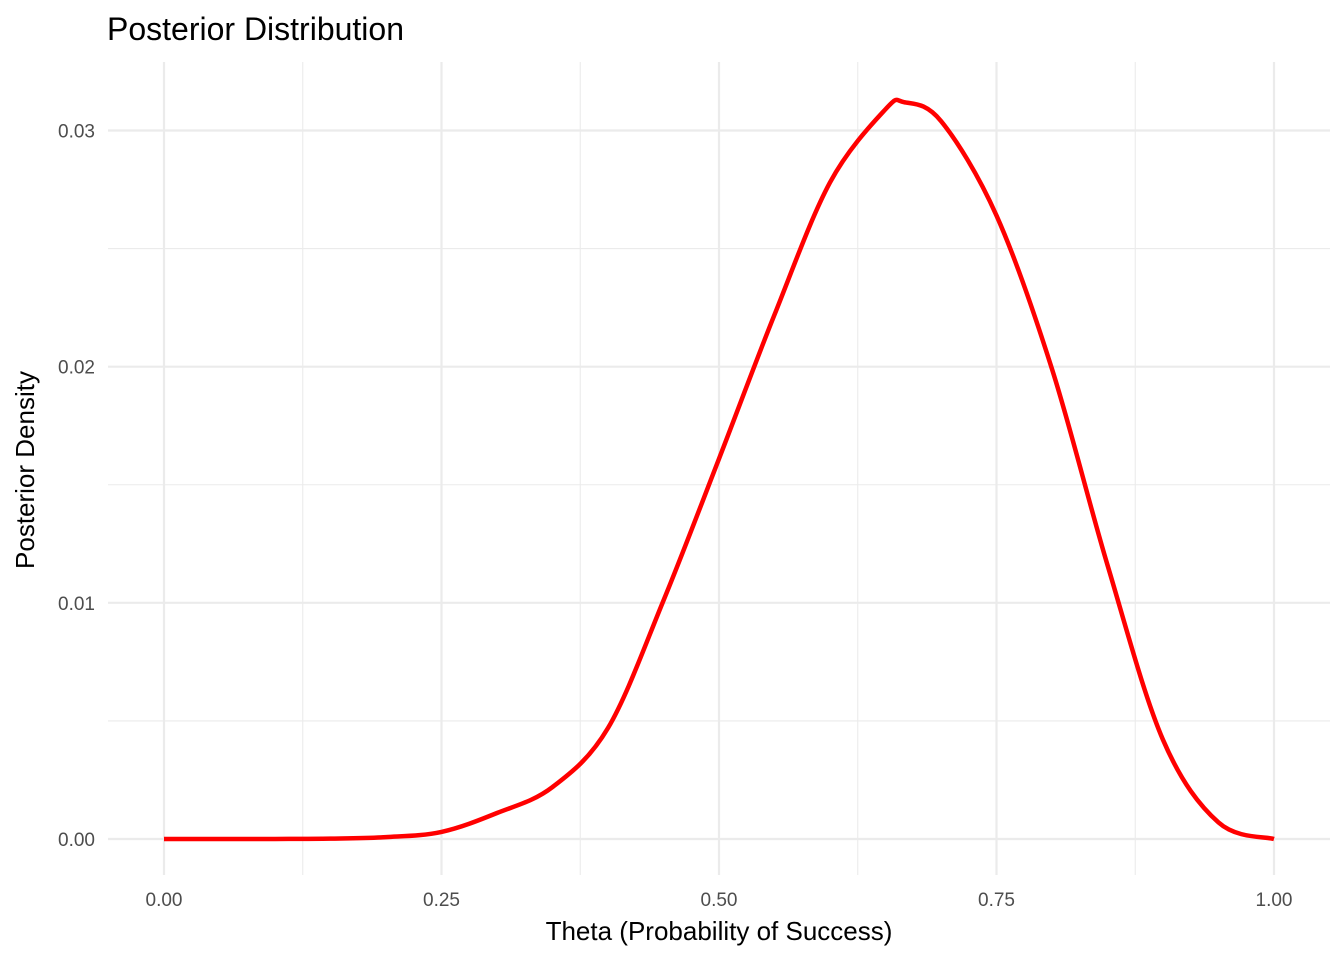 The height and width of the screenshot is (960, 1344). What do you see at coordinates (76, 604) in the screenshot?
I see `y-tick-label: 0.01` at bounding box center [76, 604].